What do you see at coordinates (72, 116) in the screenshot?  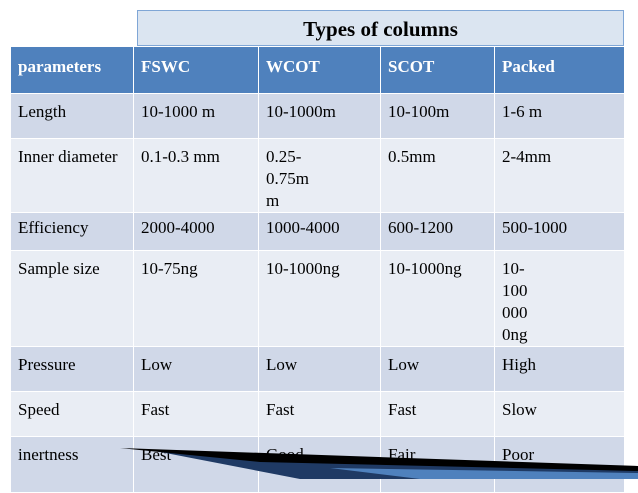 I see `row-label: Length` at bounding box center [72, 116].